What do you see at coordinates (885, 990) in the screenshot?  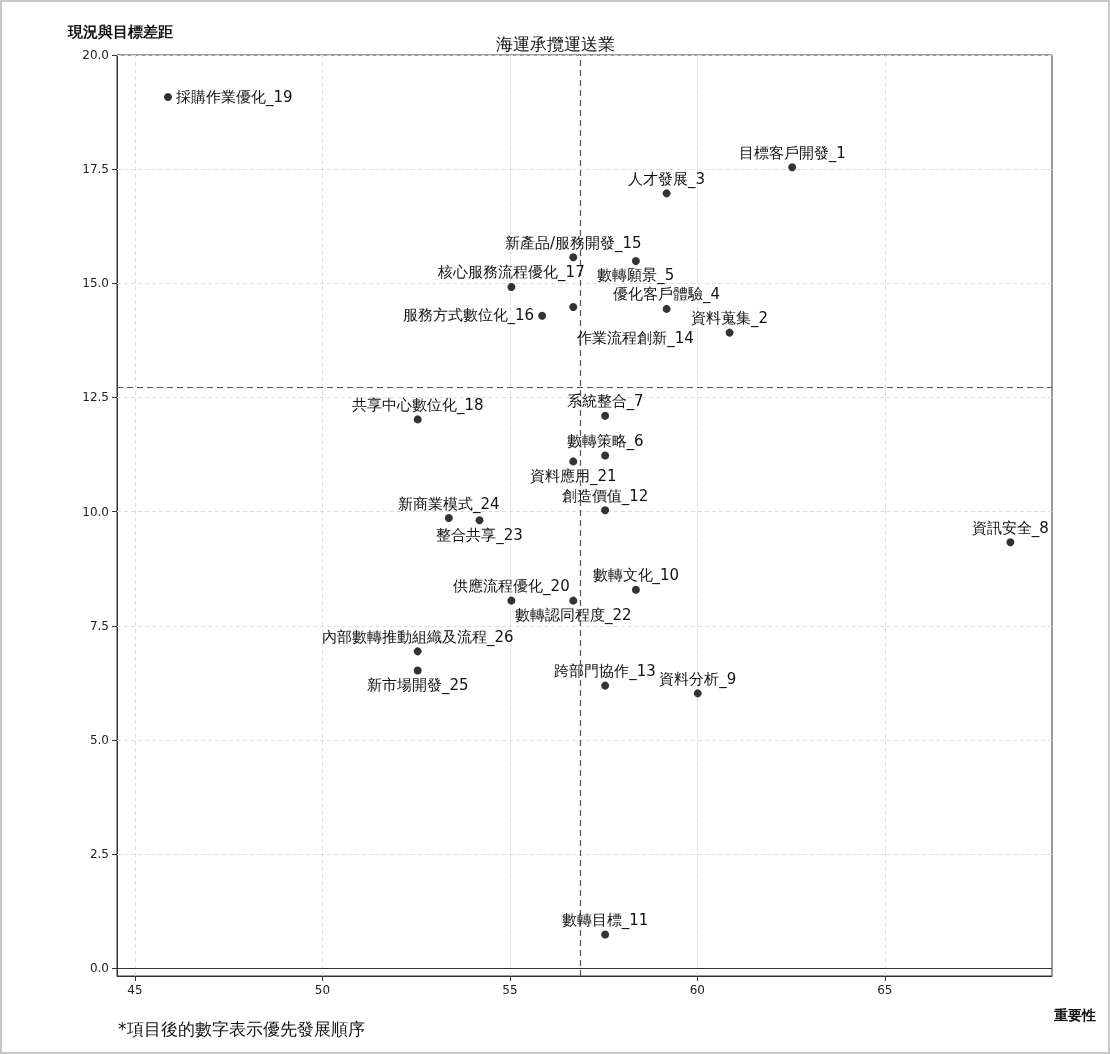 I see `x-tick-label: 65` at bounding box center [885, 990].